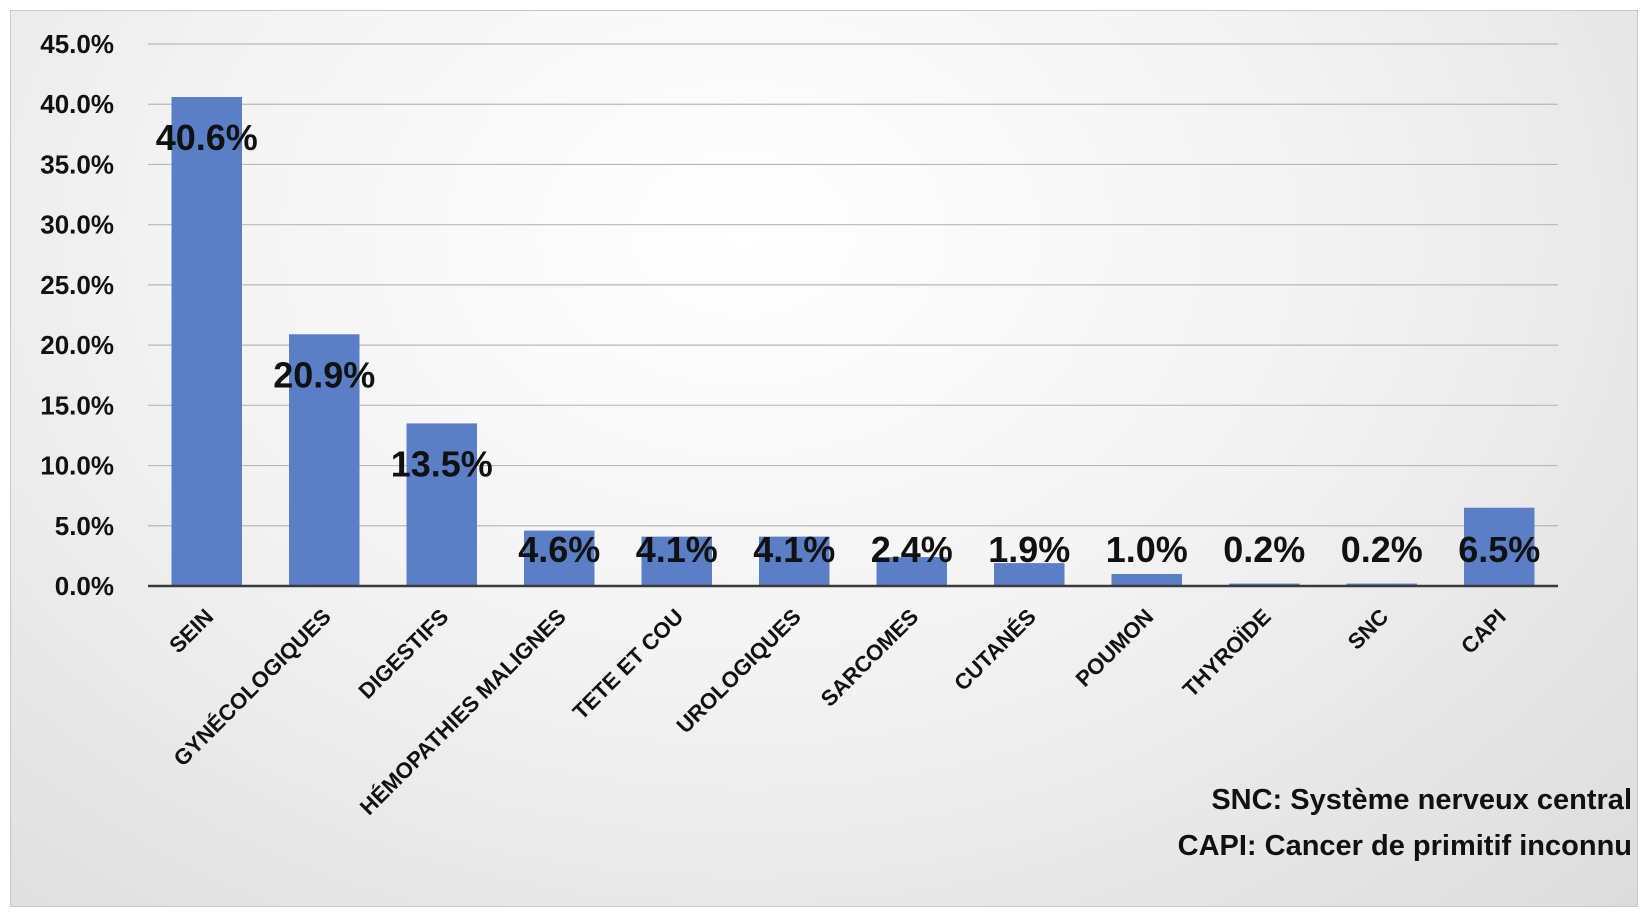 Image resolution: width=1648 pixels, height=917 pixels. I want to click on y-tick-label: 20.0%, so click(77, 345).